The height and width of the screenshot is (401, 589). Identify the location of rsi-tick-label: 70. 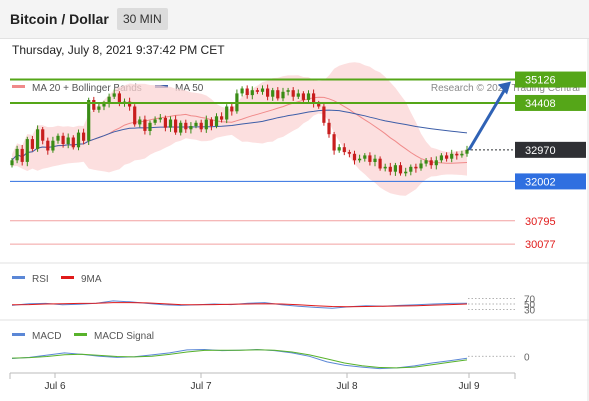
(530, 299).